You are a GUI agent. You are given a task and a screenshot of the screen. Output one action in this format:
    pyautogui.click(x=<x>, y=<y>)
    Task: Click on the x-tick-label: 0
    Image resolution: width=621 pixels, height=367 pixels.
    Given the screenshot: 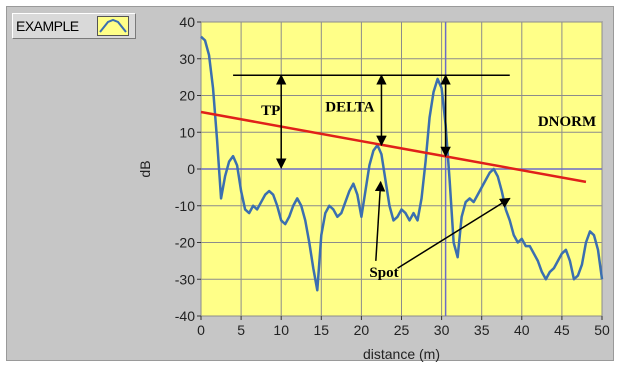 What is the action you would take?
    pyautogui.click(x=201, y=330)
    